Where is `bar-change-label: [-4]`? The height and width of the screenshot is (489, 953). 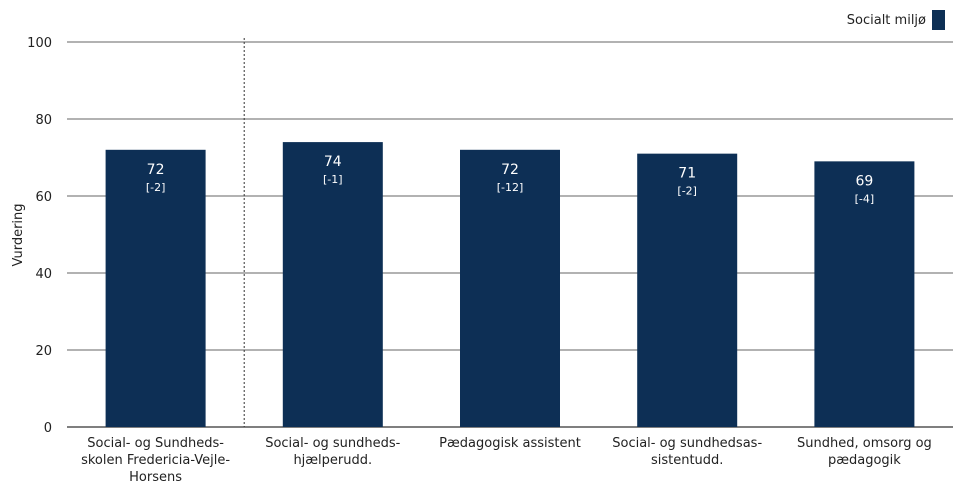 bar-change-label: [-4] is located at coordinates (865, 198).